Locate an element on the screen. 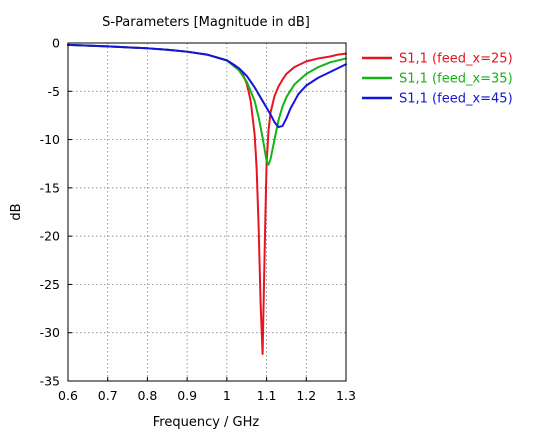  y-tick-label: -15 is located at coordinates (50, 187).